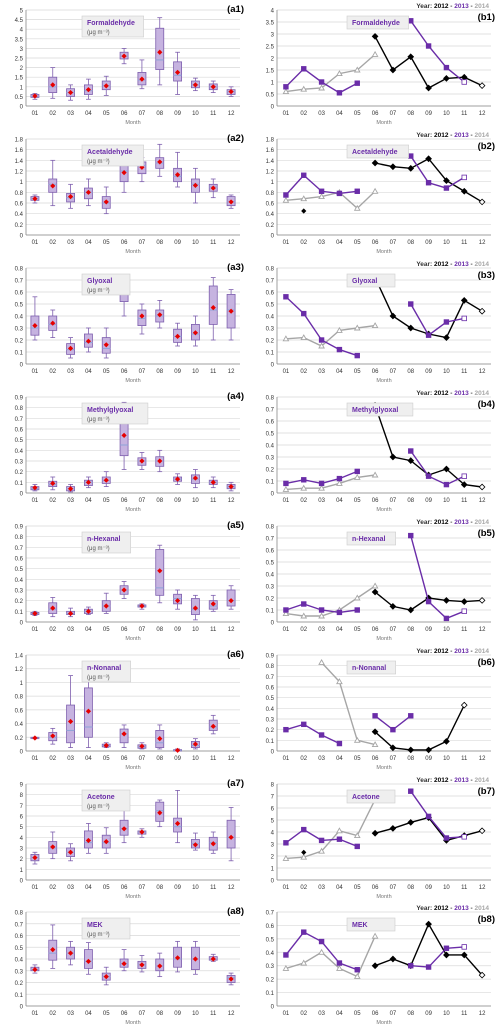 The image size is (500, 1033). Describe the element at coordinates (486, 146) in the screenshot. I see `panel-id-label: (b2)` at that location.